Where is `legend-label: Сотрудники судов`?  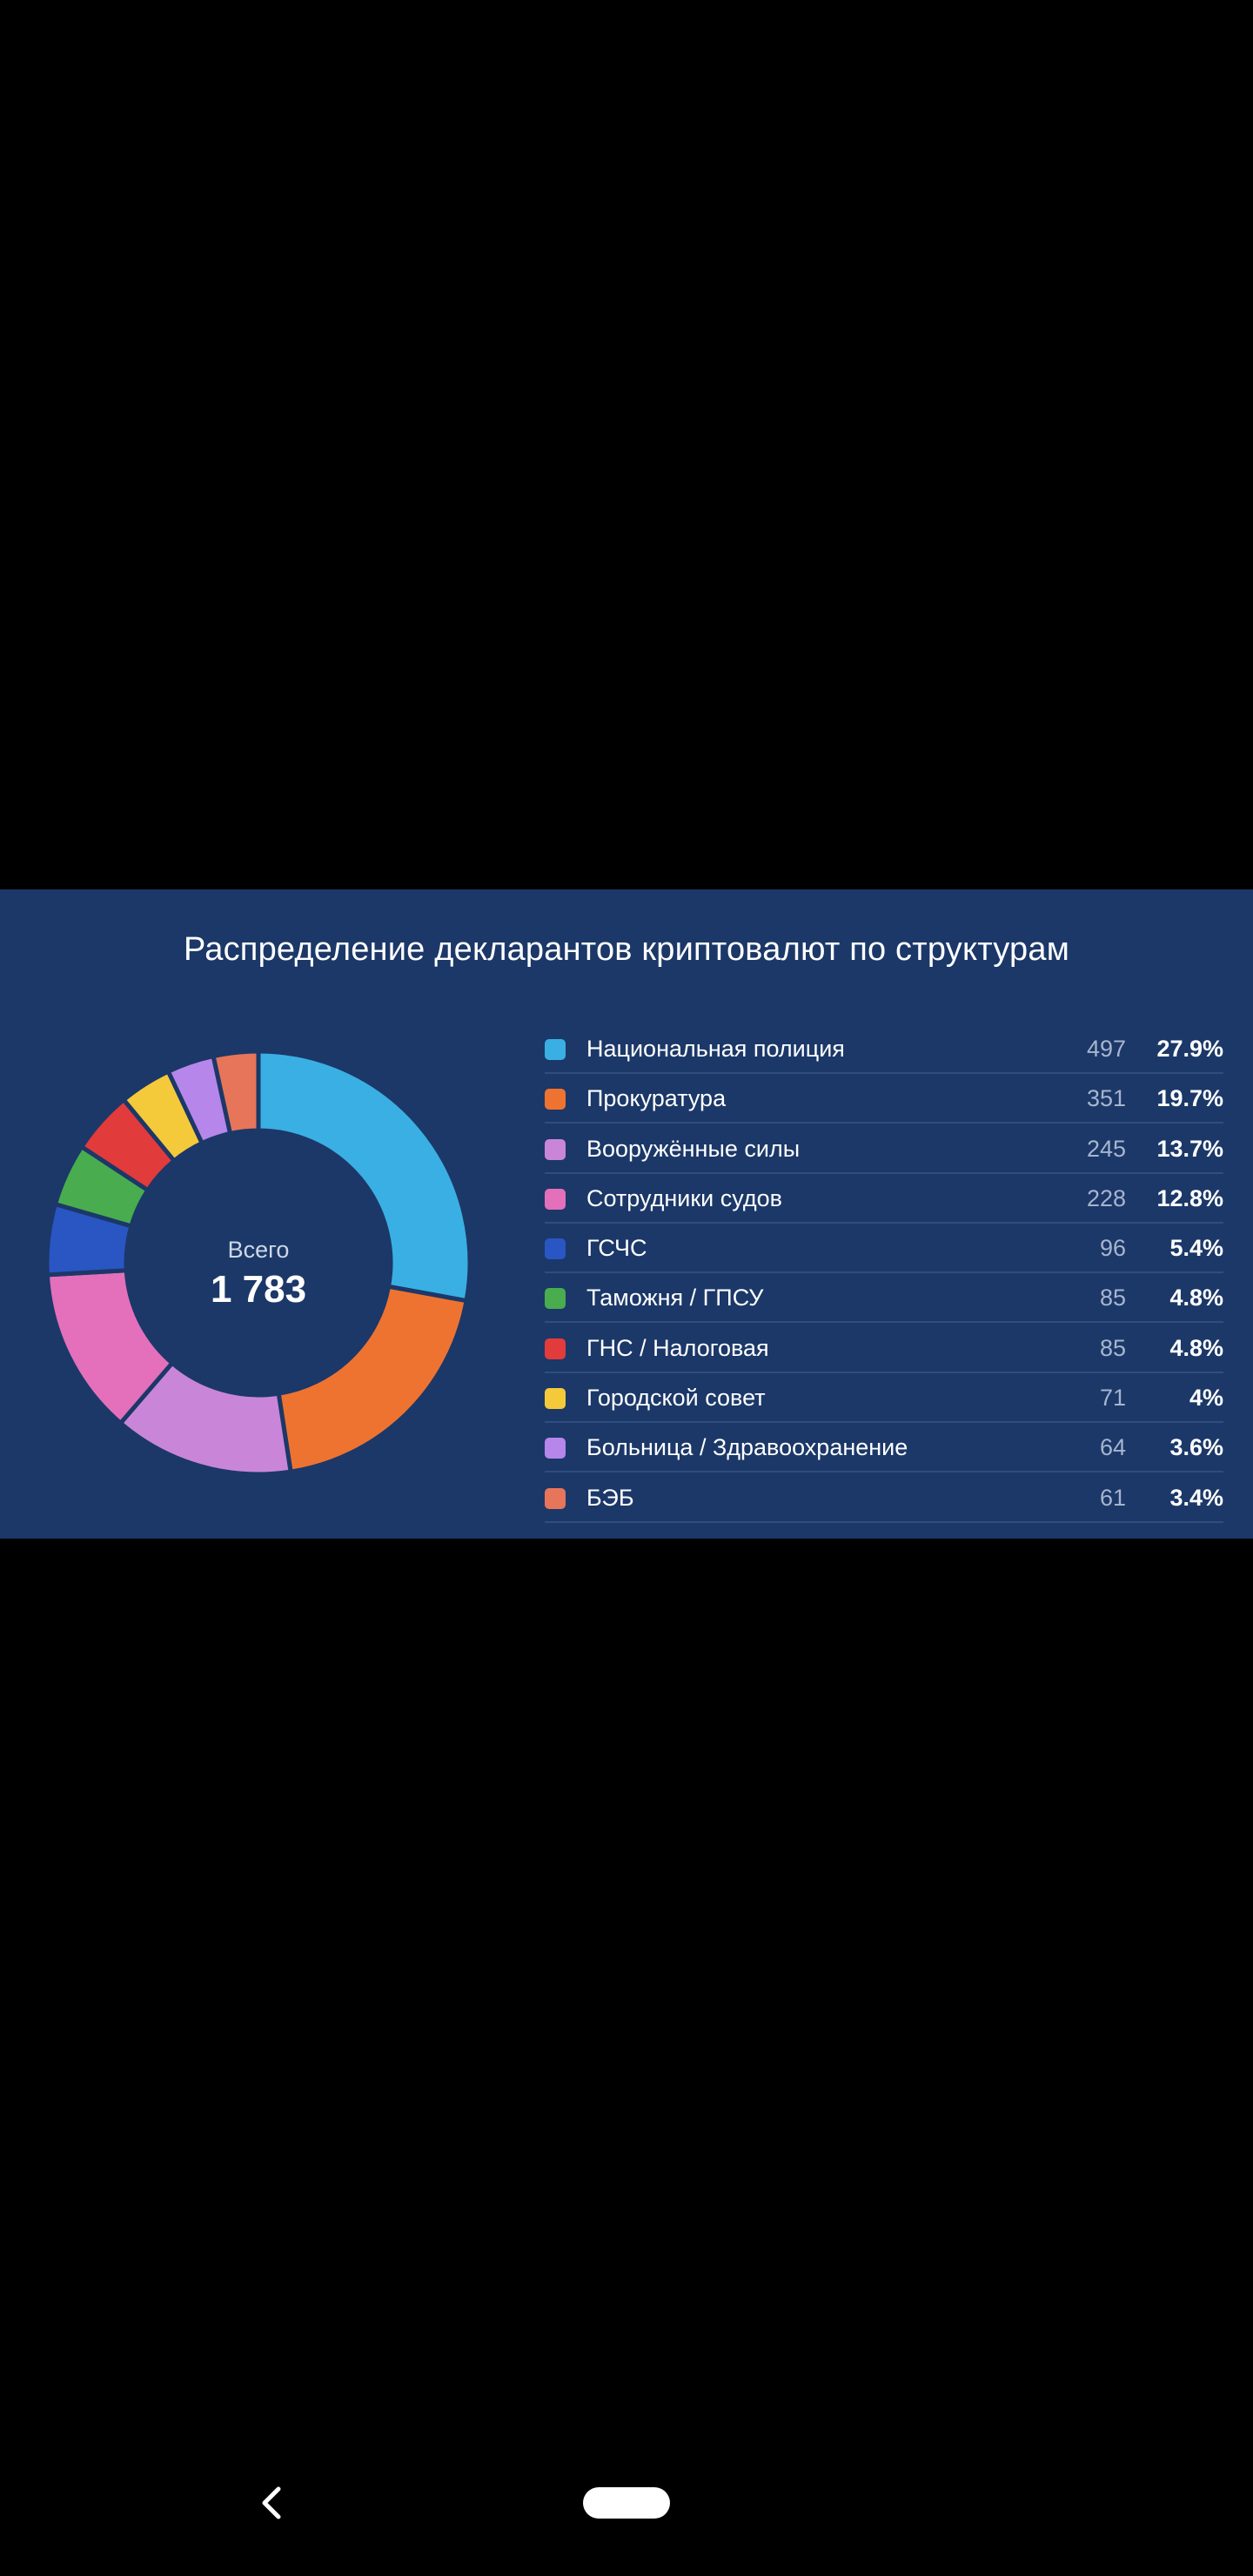
legend-label: Сотрудники судов is located at coordinates (684, 1197).